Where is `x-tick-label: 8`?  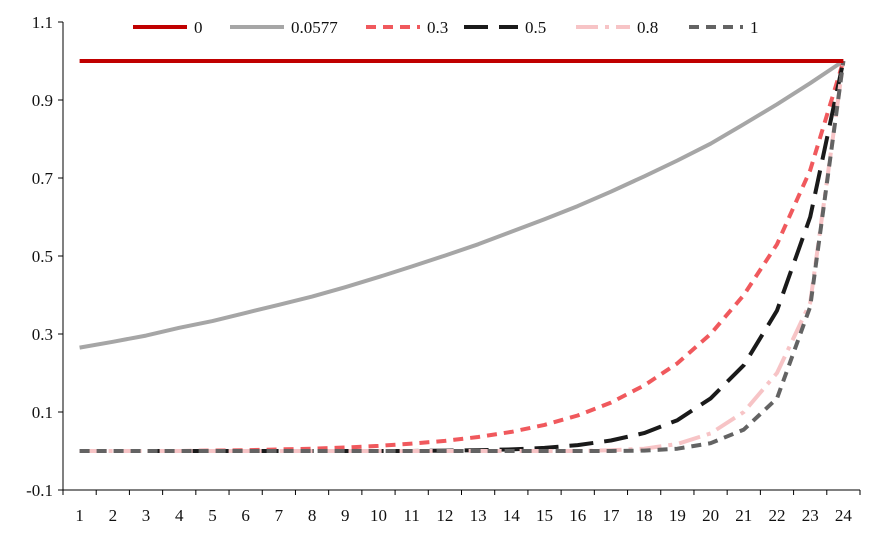 x-tick-label: 8 is located at coordinates (312, 515).